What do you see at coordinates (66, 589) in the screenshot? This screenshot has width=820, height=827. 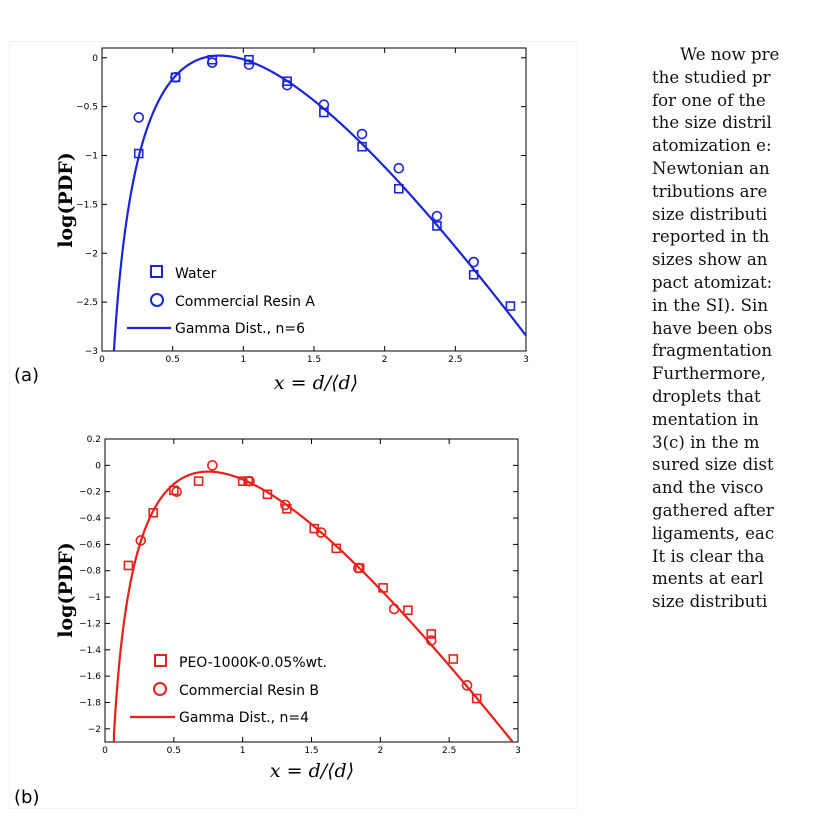 I see `chart-b-ylabel: log(PDF)` at bounding box center [66, 589].